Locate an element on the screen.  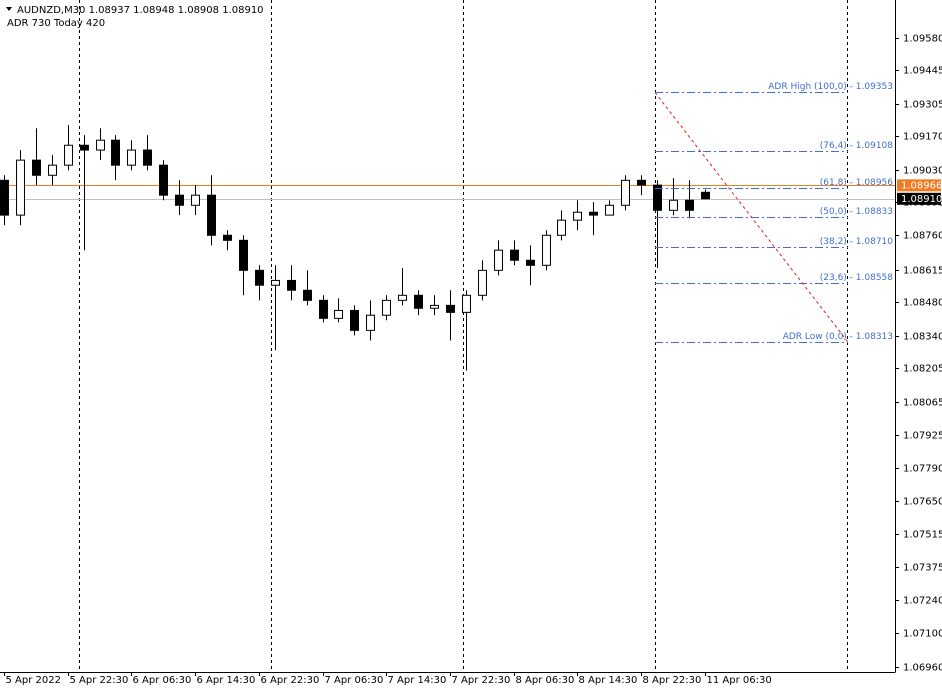
price-label: 1.08966 is located at coordinates (921, 185).